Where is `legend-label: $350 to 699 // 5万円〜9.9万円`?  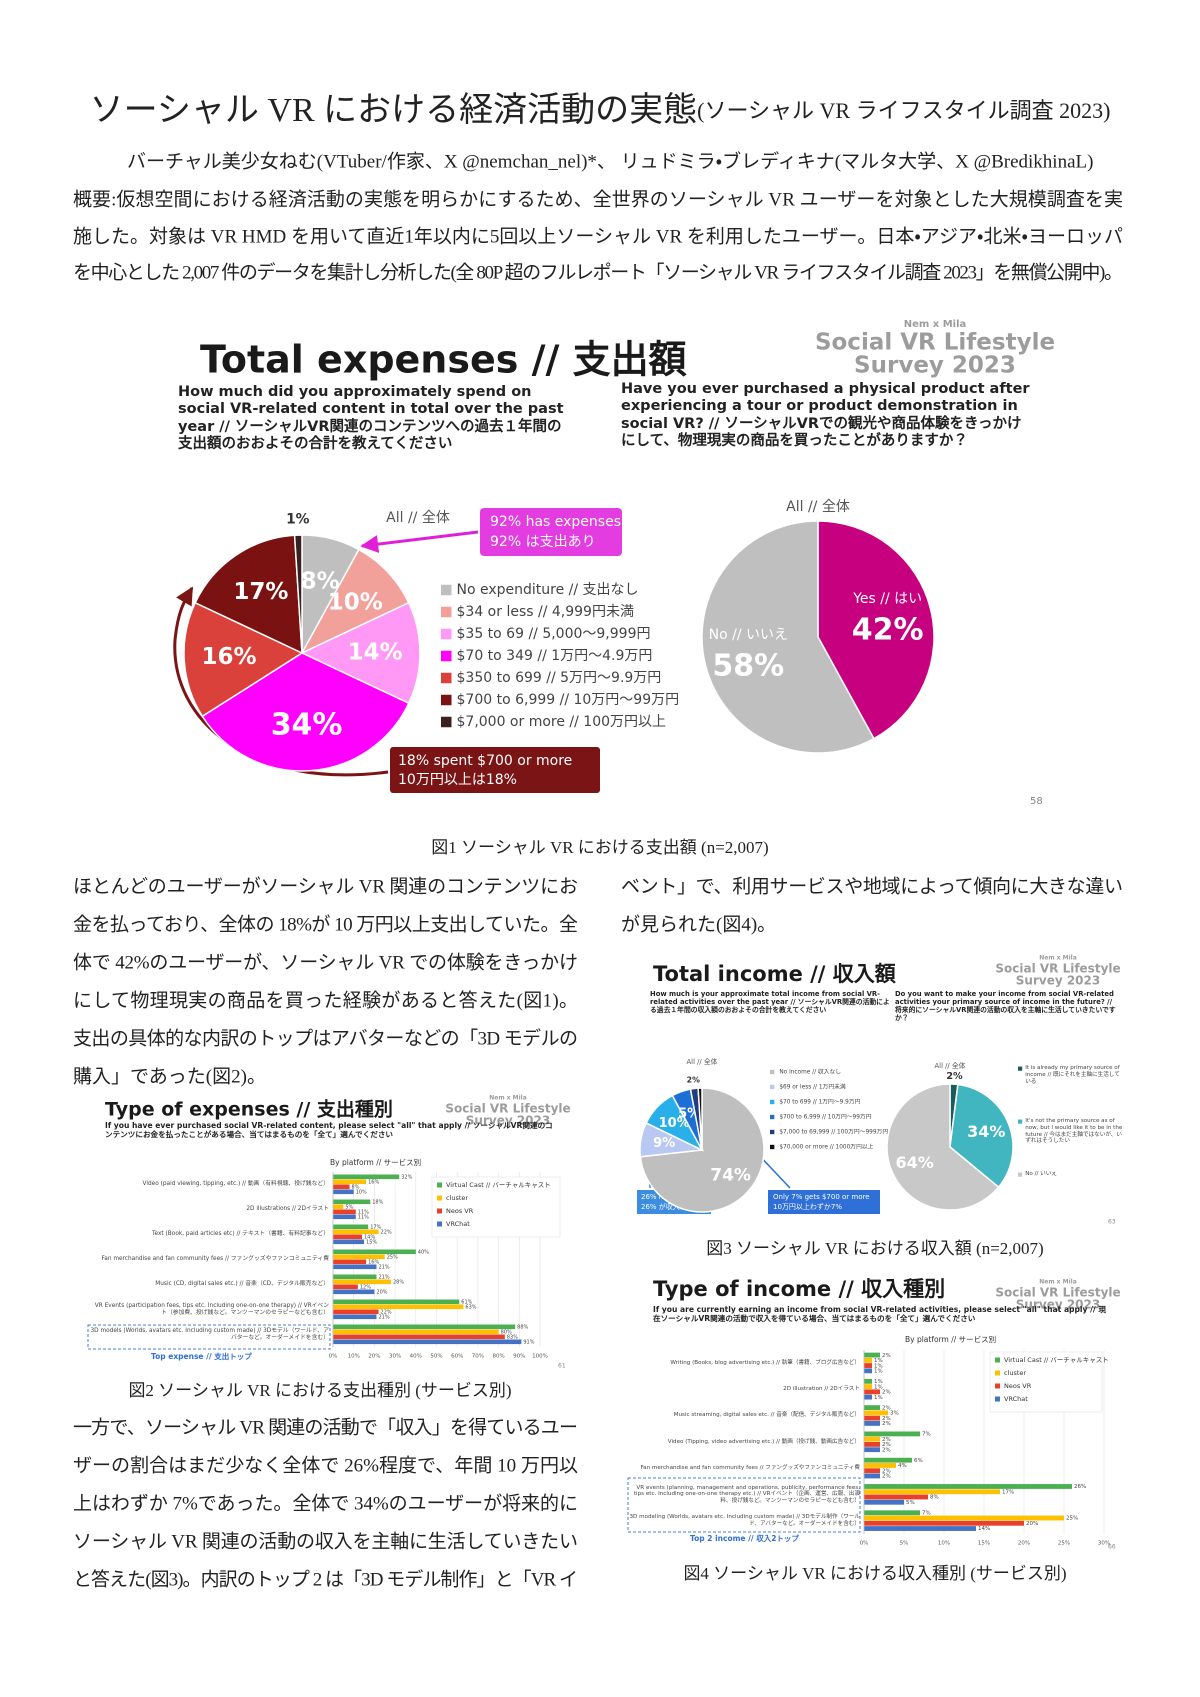 legend-label: $350 to 699 // 5万円〜9.9万円 is located at coordinates (559, 678).